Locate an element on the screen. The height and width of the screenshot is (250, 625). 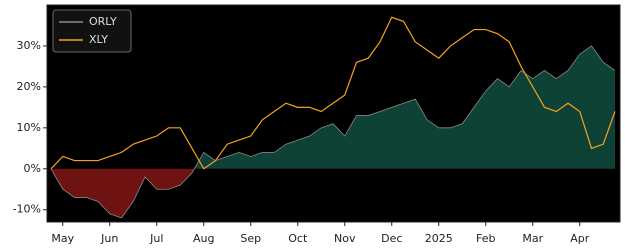
legend-box is located at coordinates (92, 31).